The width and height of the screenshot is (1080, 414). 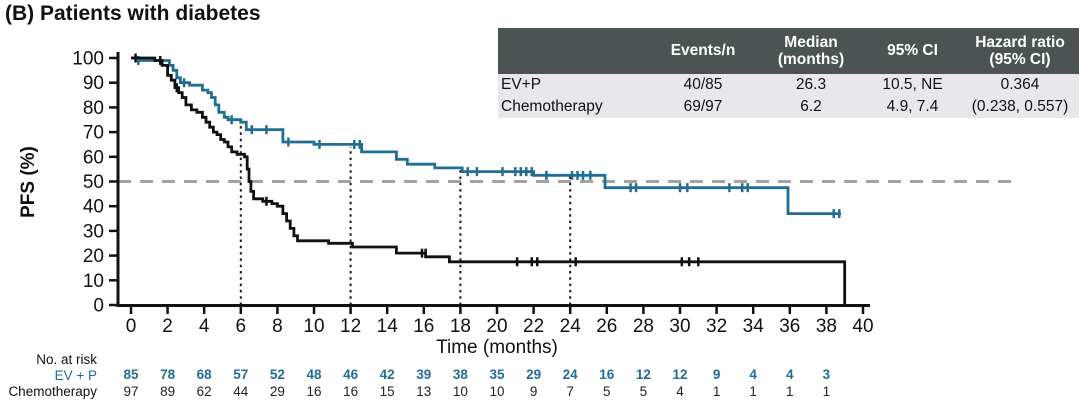 What do you see at coordinates (93, 182) in the screenshot?
I see `y-tick-label: 50` at bounding box center [93, 182].